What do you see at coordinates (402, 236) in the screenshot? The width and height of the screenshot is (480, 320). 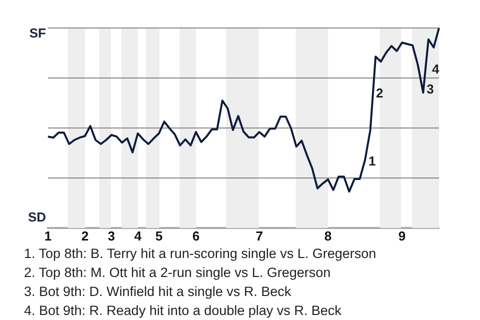 I see `x-tick-label: 9` at bounding box center [402, 236].